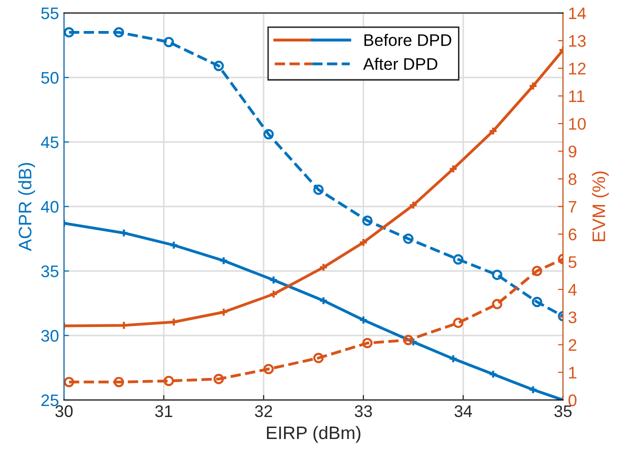 The height and width of the screenshot is (464, 618). What do you see at coordinates (576, 96) in the screenshot?
I see `y2-tick-label: 11` at bounding box center [576, 96].